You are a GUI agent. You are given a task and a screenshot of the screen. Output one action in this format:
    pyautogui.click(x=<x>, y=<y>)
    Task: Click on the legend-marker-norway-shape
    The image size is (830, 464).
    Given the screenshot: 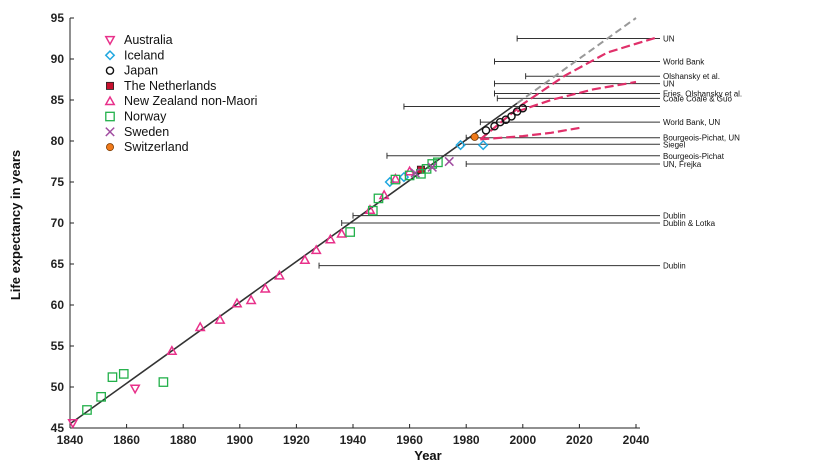 What is the action you would take?
    pyautogui.click(x=110, y=116)
    